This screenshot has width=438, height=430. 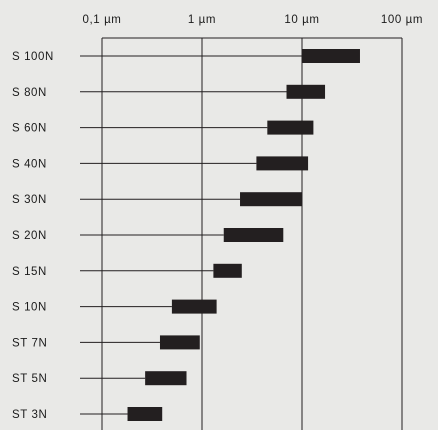 What do you see at coordinates (29, 343) in the screenshot?
I see `category-label: ST 7N` at bounding box center [29, 343].